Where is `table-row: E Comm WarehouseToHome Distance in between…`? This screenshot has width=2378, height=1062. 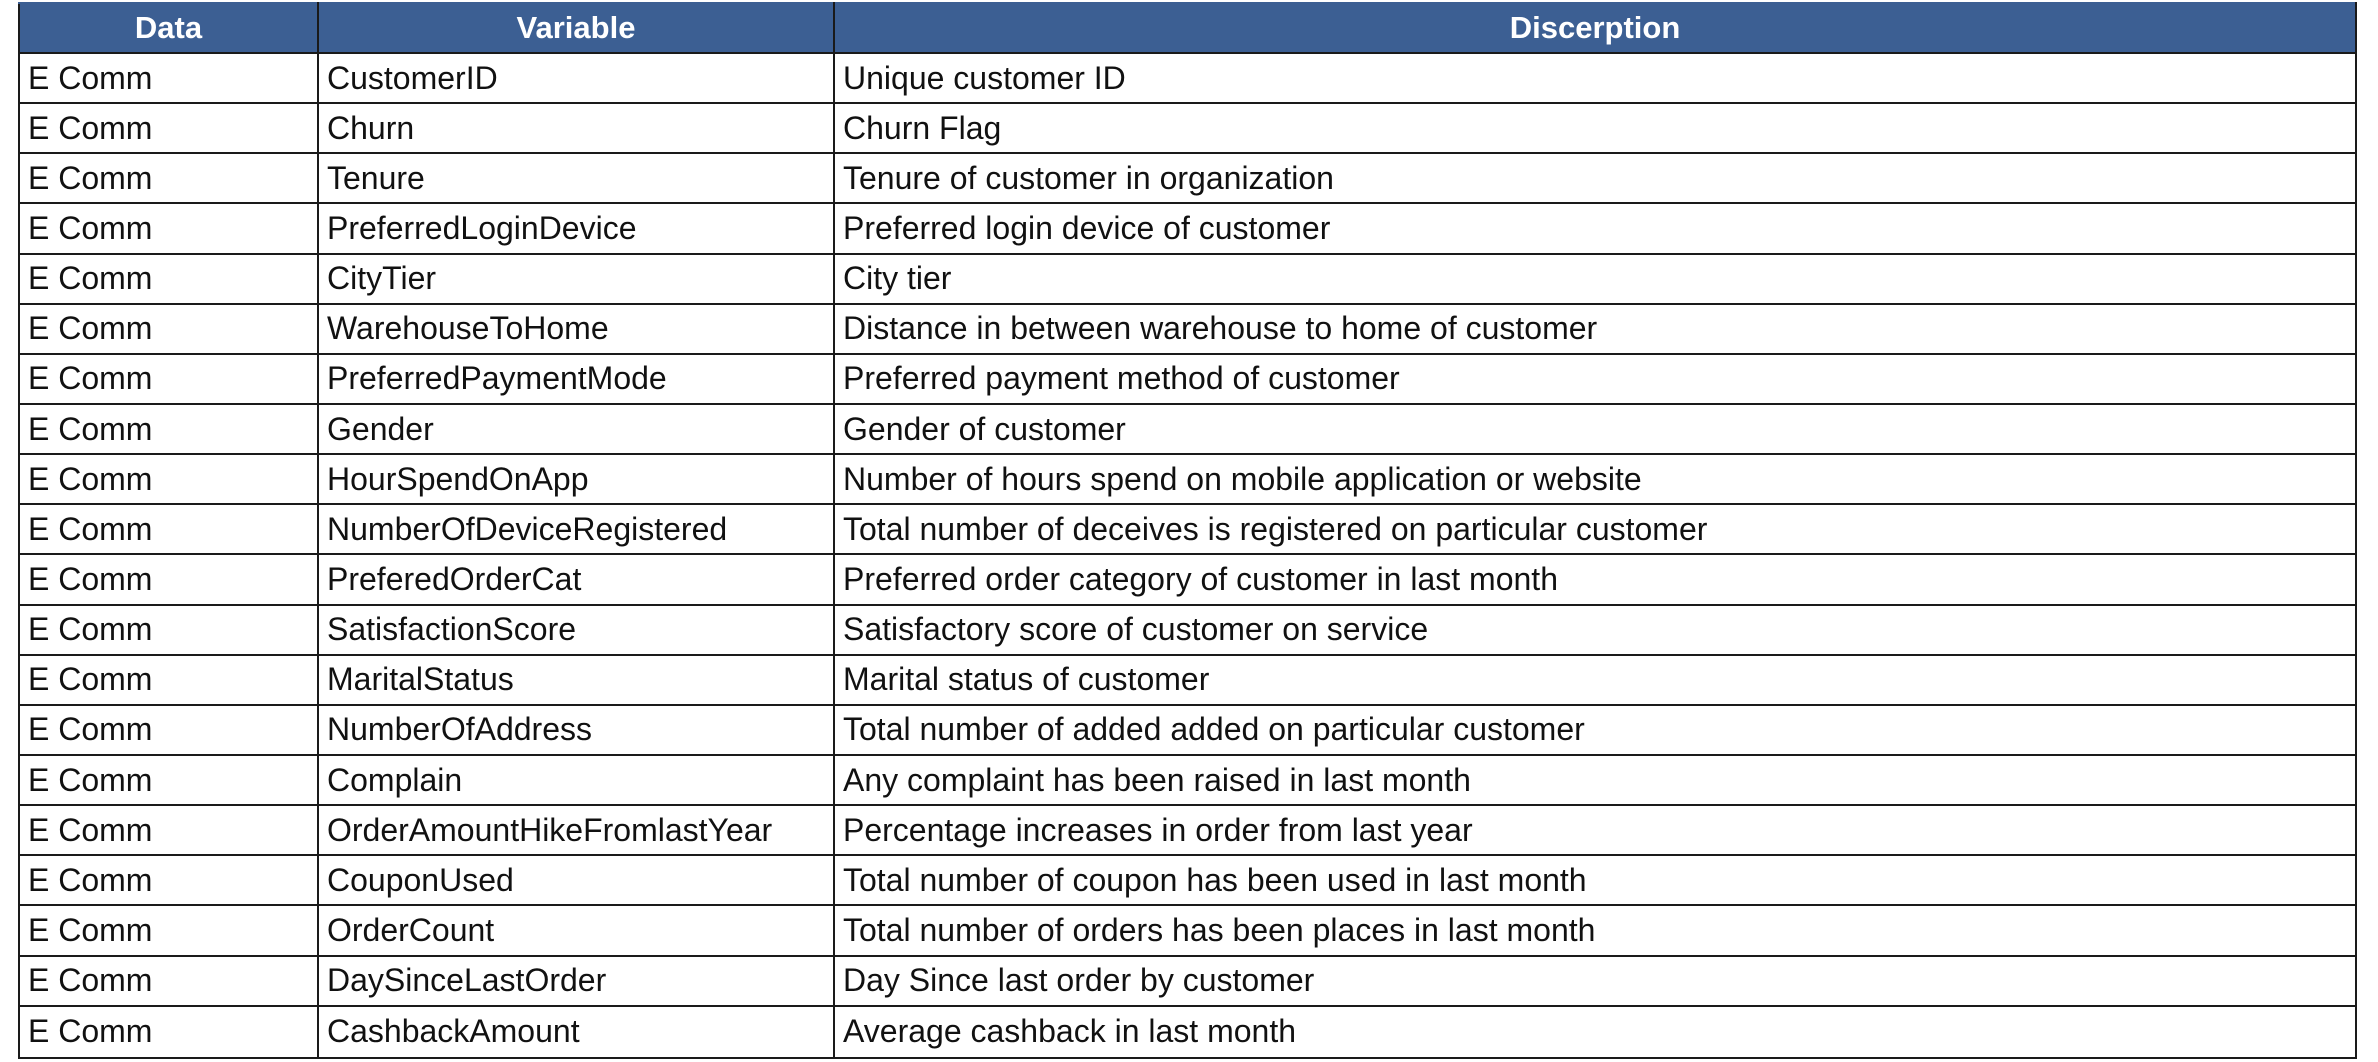
table-row: E Comm WarehouseToHome Distance in between… is located at coordinates (1187, 328).